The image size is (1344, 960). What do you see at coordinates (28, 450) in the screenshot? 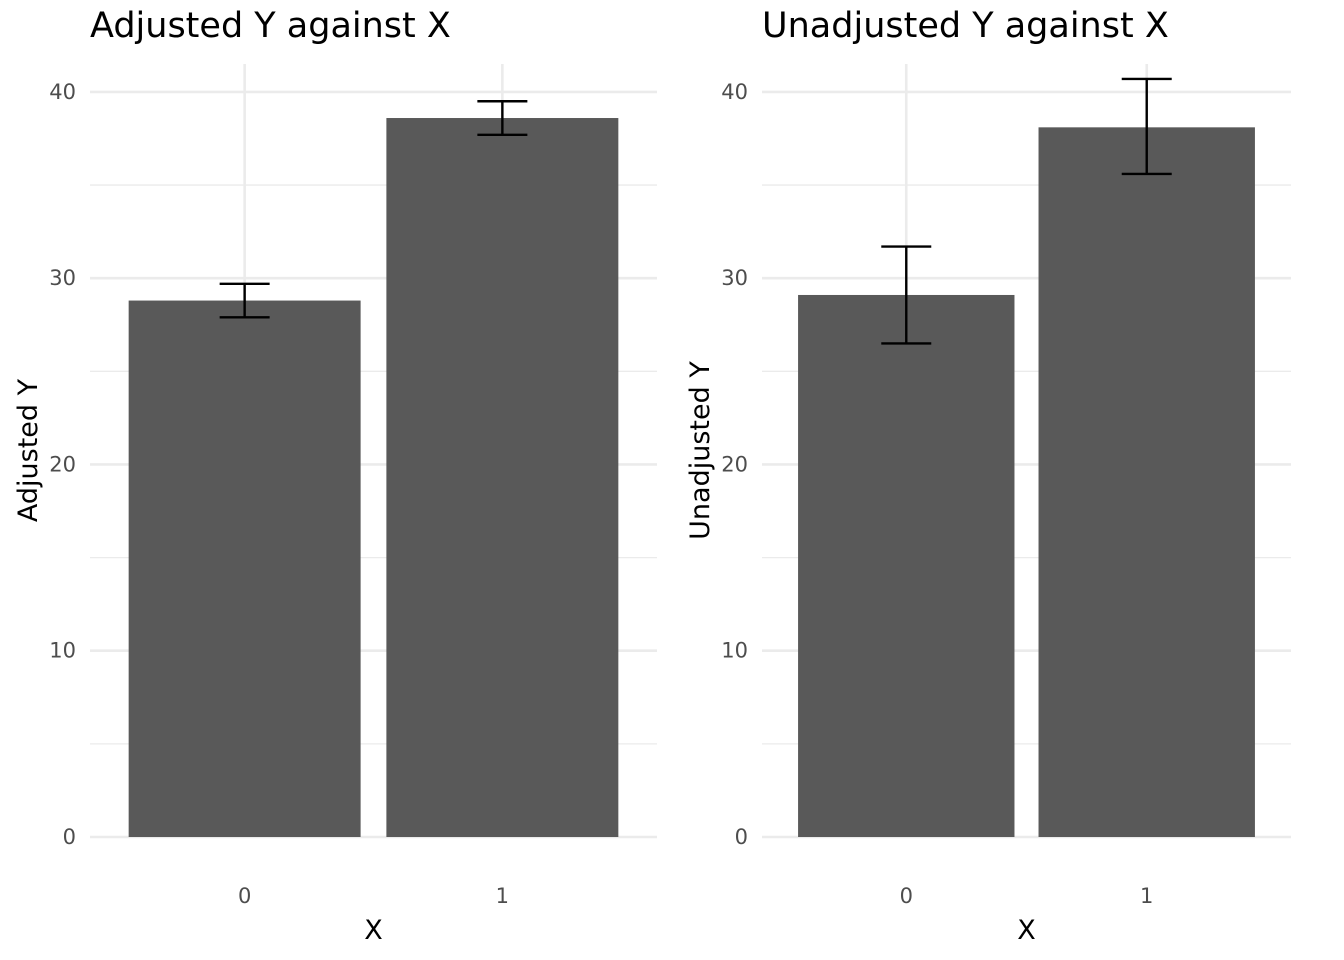
I see `y-axis-label: Adjusted Y` at bounding box center [28, 450].